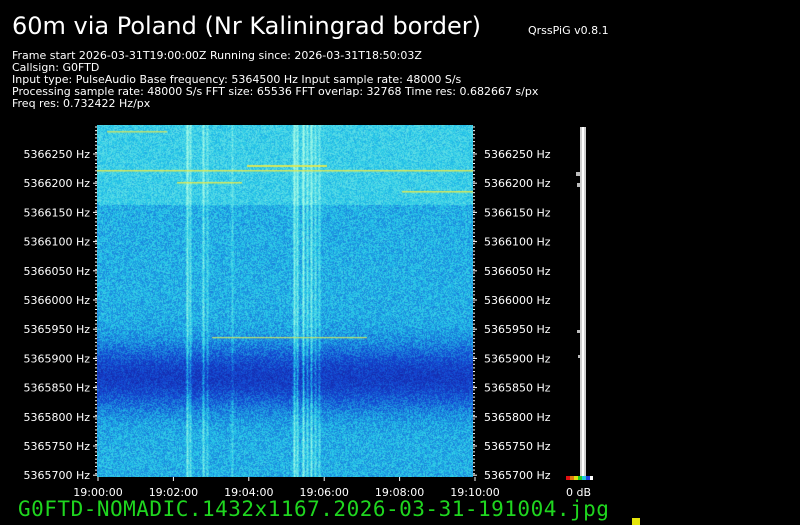 The image size is (800, 525). Describe the element at coordinates (97, 492) in the screenshot. I see `x-tick-label: 19:00:00` at that location.